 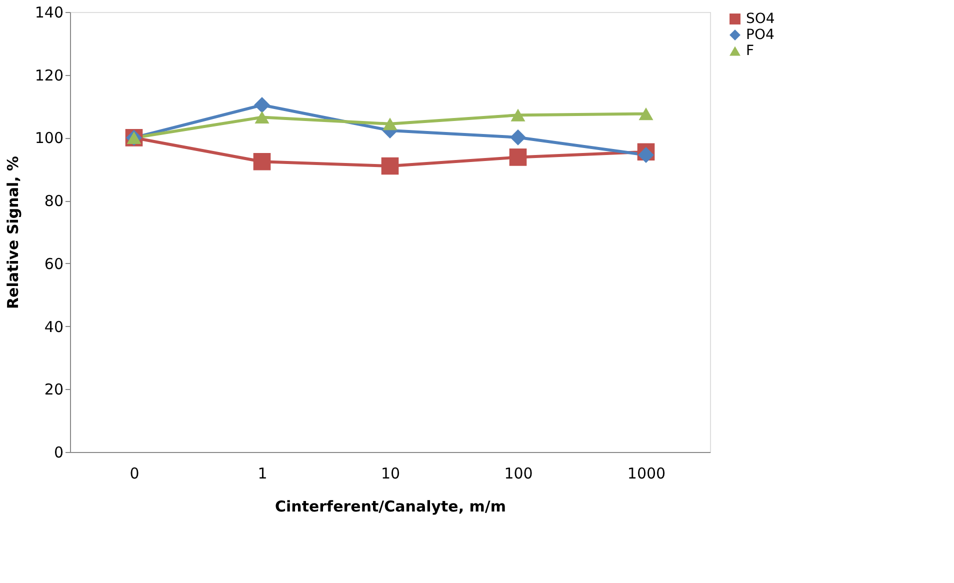 I want to click on y-tick-label: 120, so click(x=49, y=75).